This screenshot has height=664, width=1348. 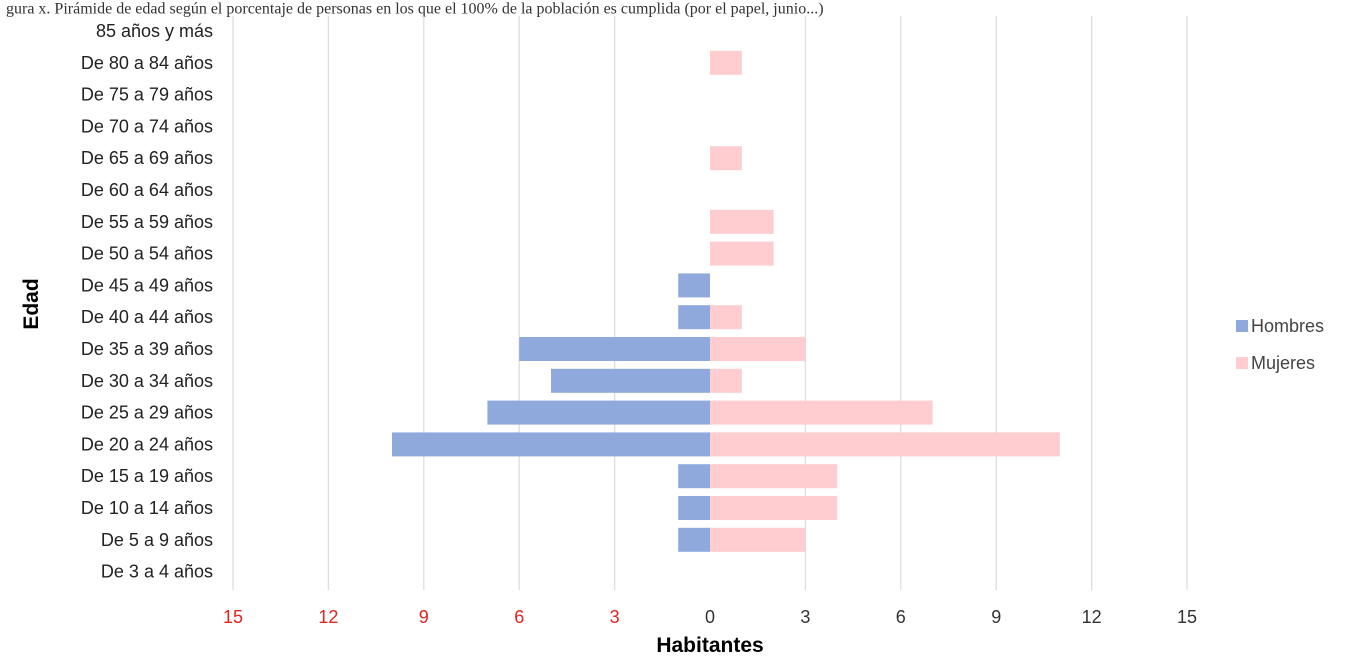 What do you see at coordinates (147, 285) in the screenshot?
I see `category-label-8: De 45 a 49 años` at bounding box center [147, 285].